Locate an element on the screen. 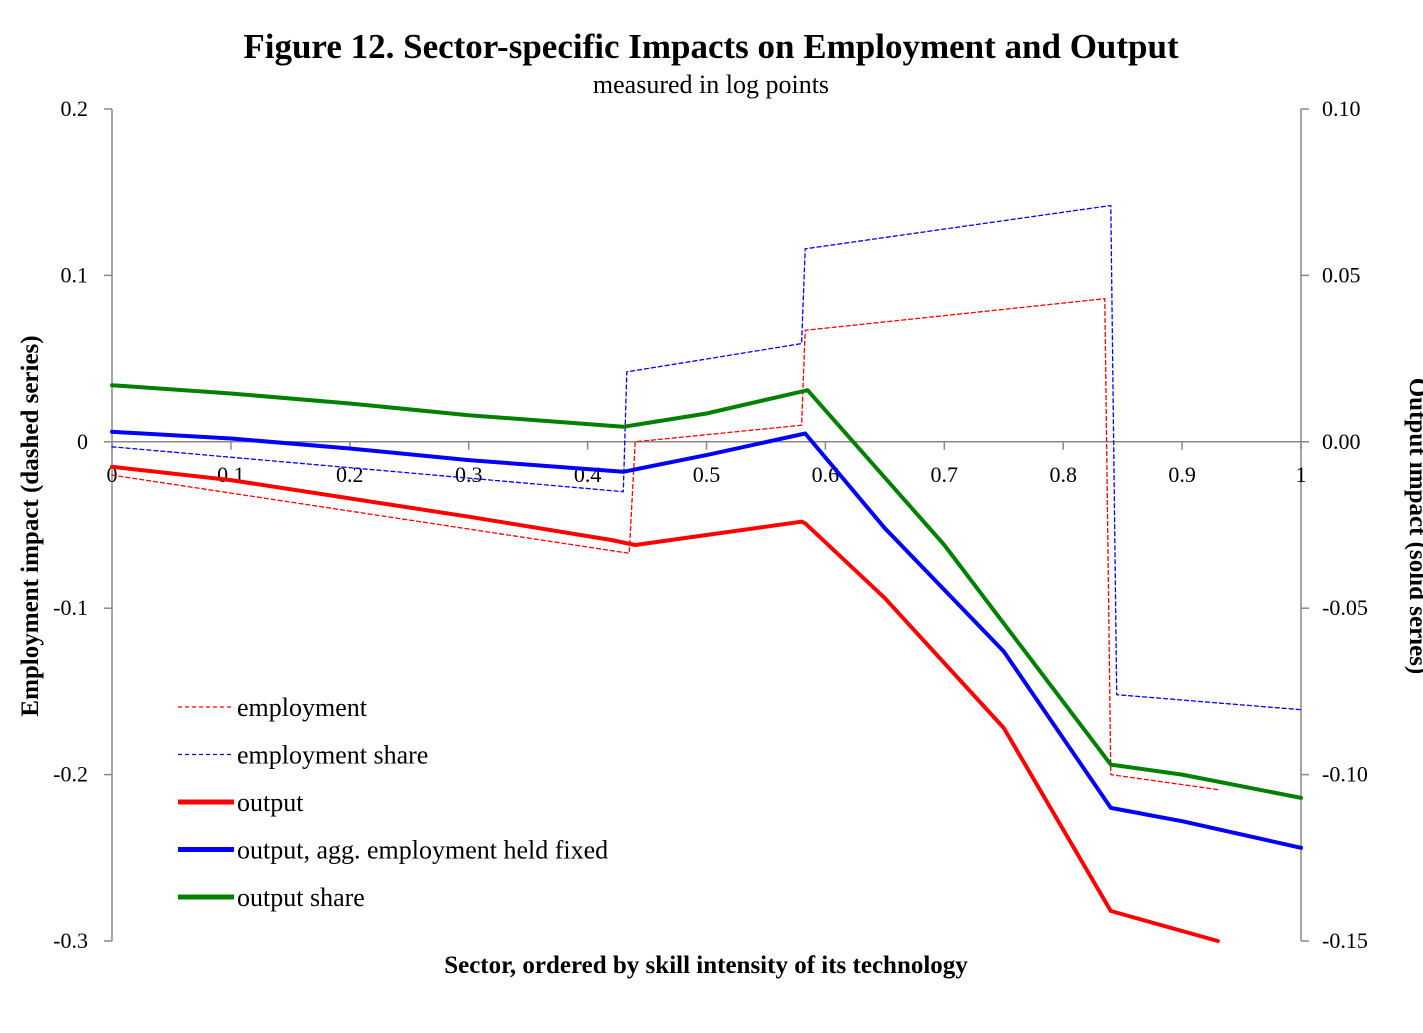 The height and width of the screenshot is (1033, 1423). x-tick-label: 0.2 is located at coordinates (350, 474).